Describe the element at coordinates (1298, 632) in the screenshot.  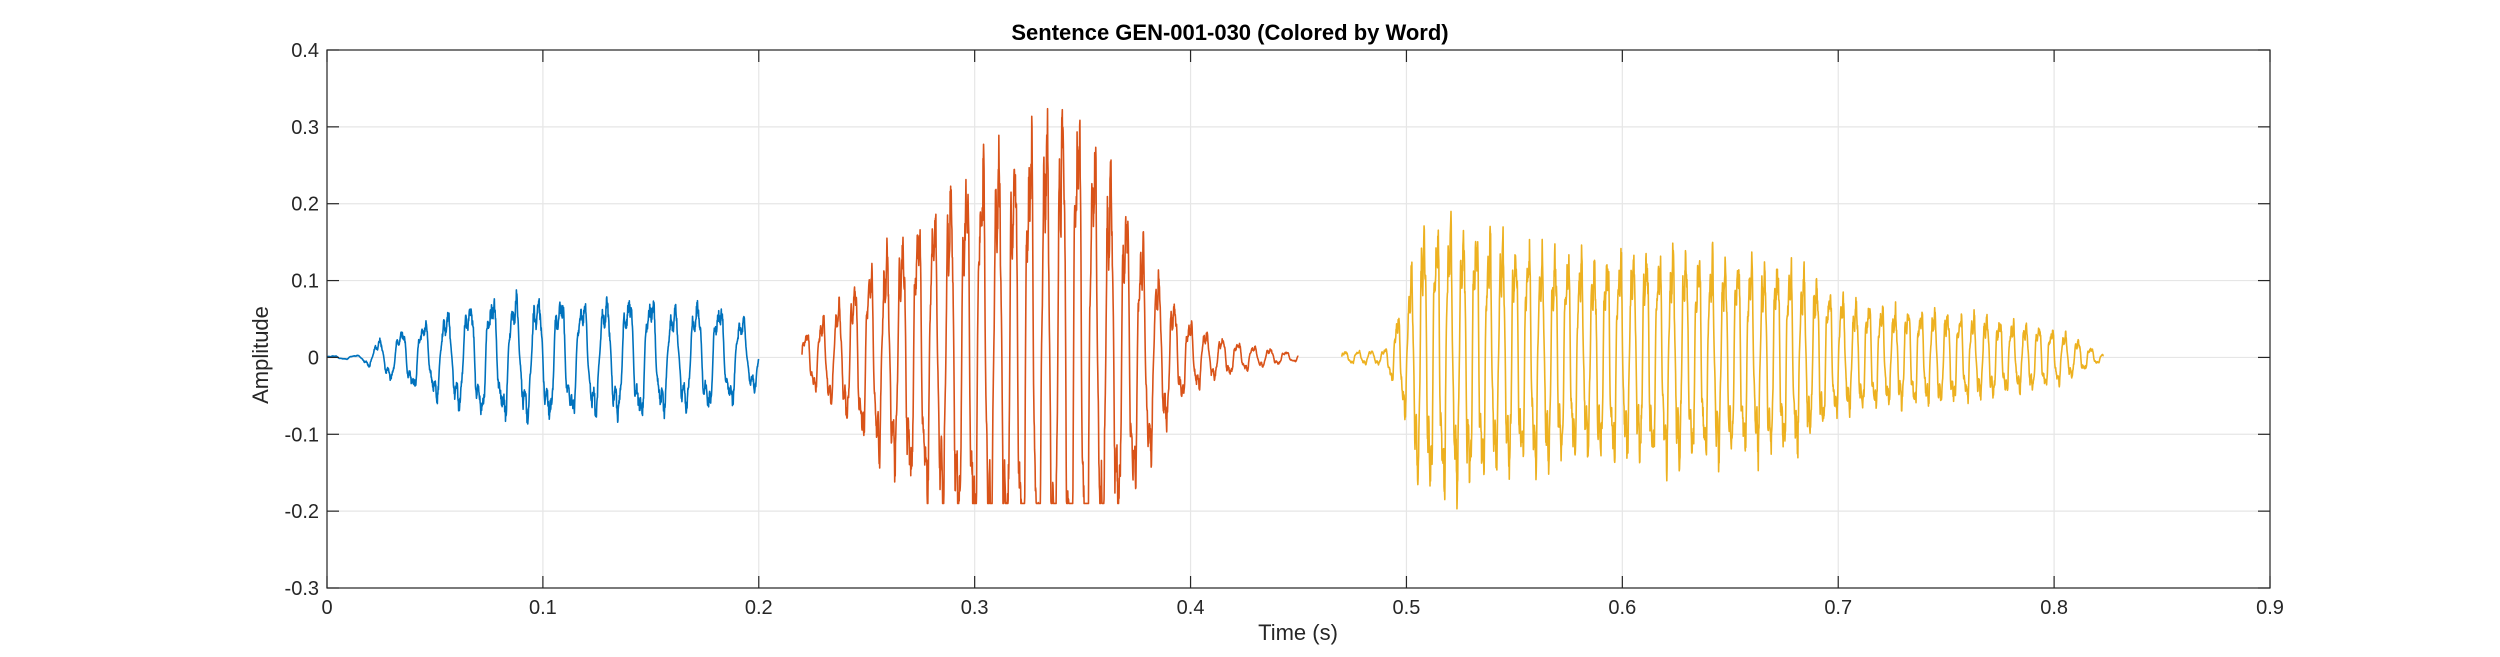
I see `x-axis-label: Time (s)` at that location.